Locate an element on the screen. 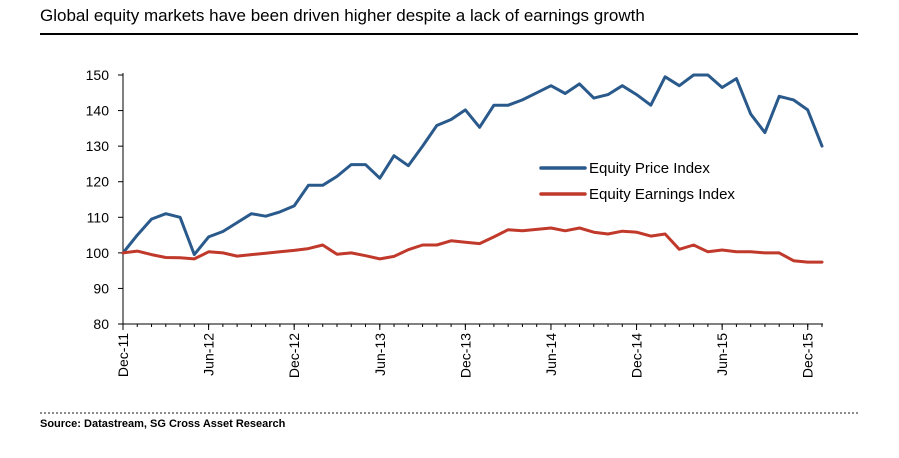 The height and width of the screenshot is (458, 899). x-tick-label: Dec-14 is located at coordinates (637, 355).